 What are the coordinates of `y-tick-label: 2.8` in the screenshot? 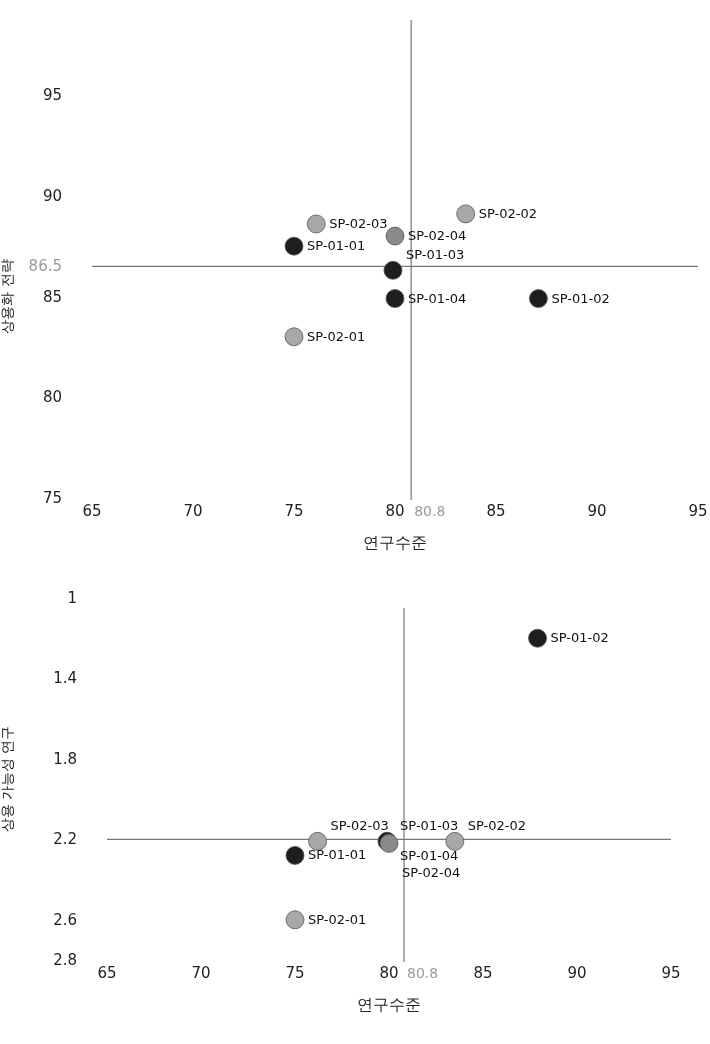 It's located at (65, 960).